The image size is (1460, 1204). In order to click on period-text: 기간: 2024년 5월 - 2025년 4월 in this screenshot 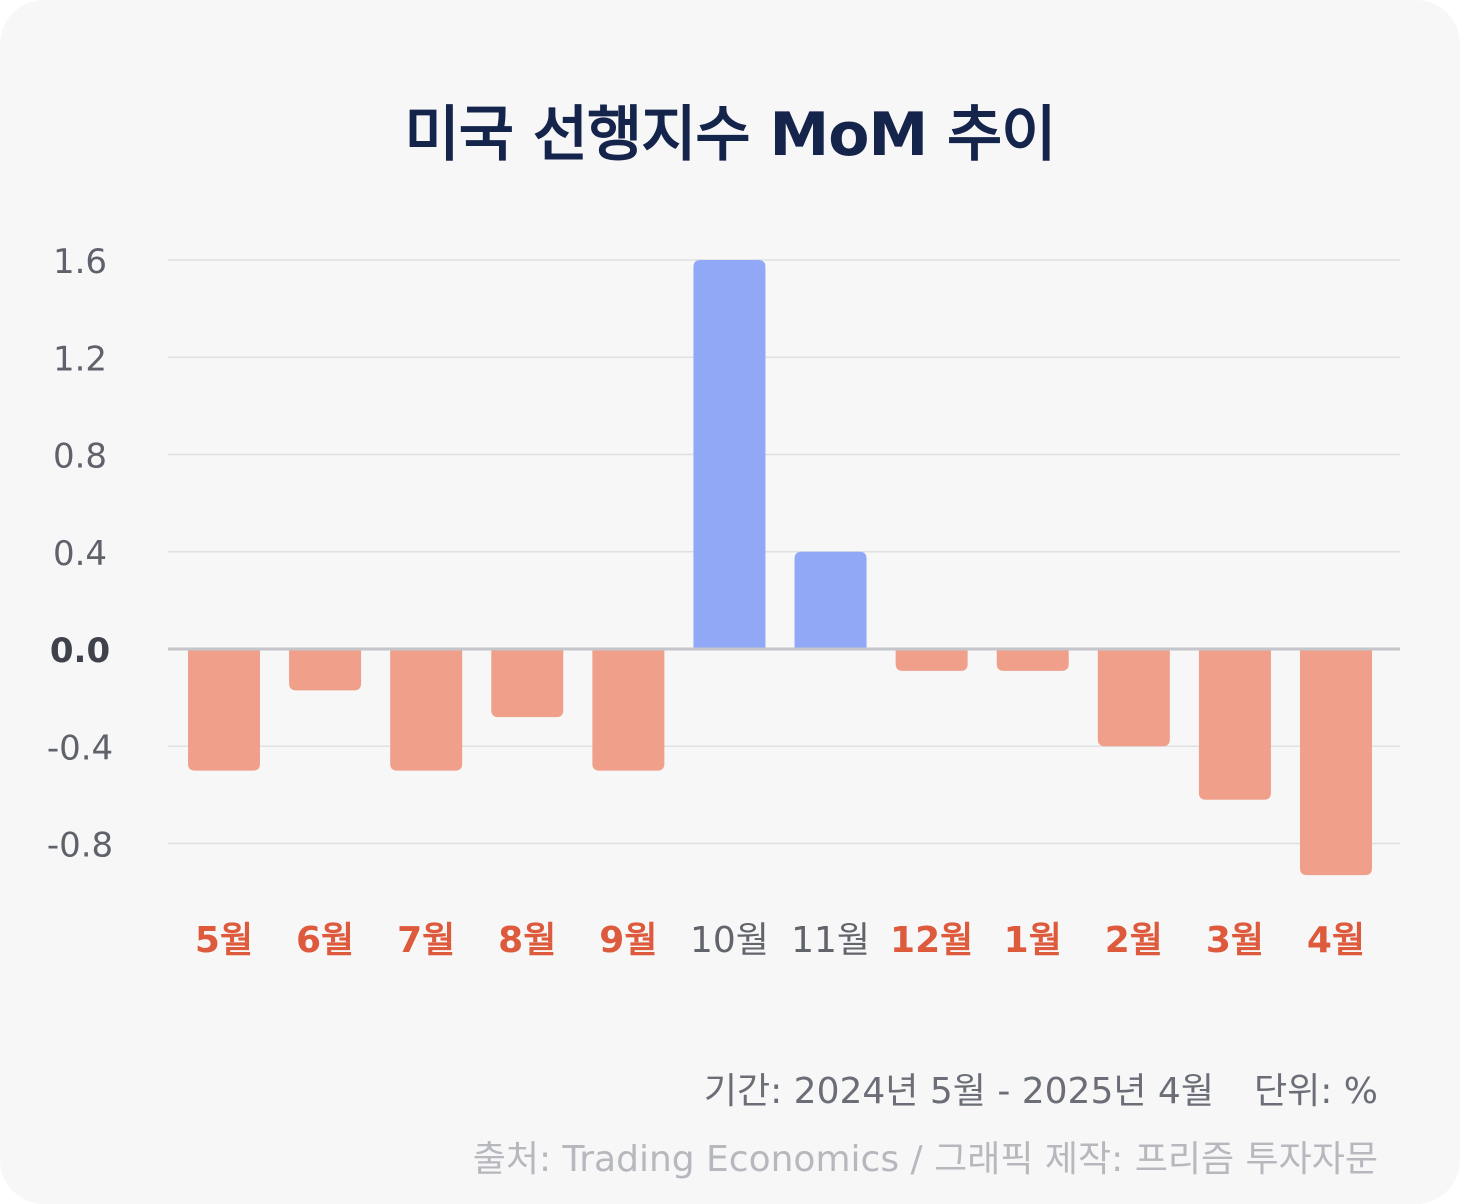, I will do `click(958, 1091)`.